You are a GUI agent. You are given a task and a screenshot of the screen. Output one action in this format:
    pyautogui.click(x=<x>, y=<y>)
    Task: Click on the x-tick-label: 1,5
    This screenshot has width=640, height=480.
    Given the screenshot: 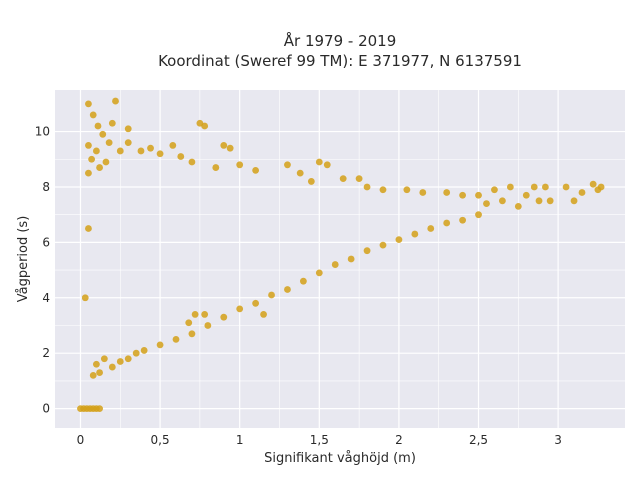 What is the action you would take?
    pyautogui.click(x=319, y=440)
    